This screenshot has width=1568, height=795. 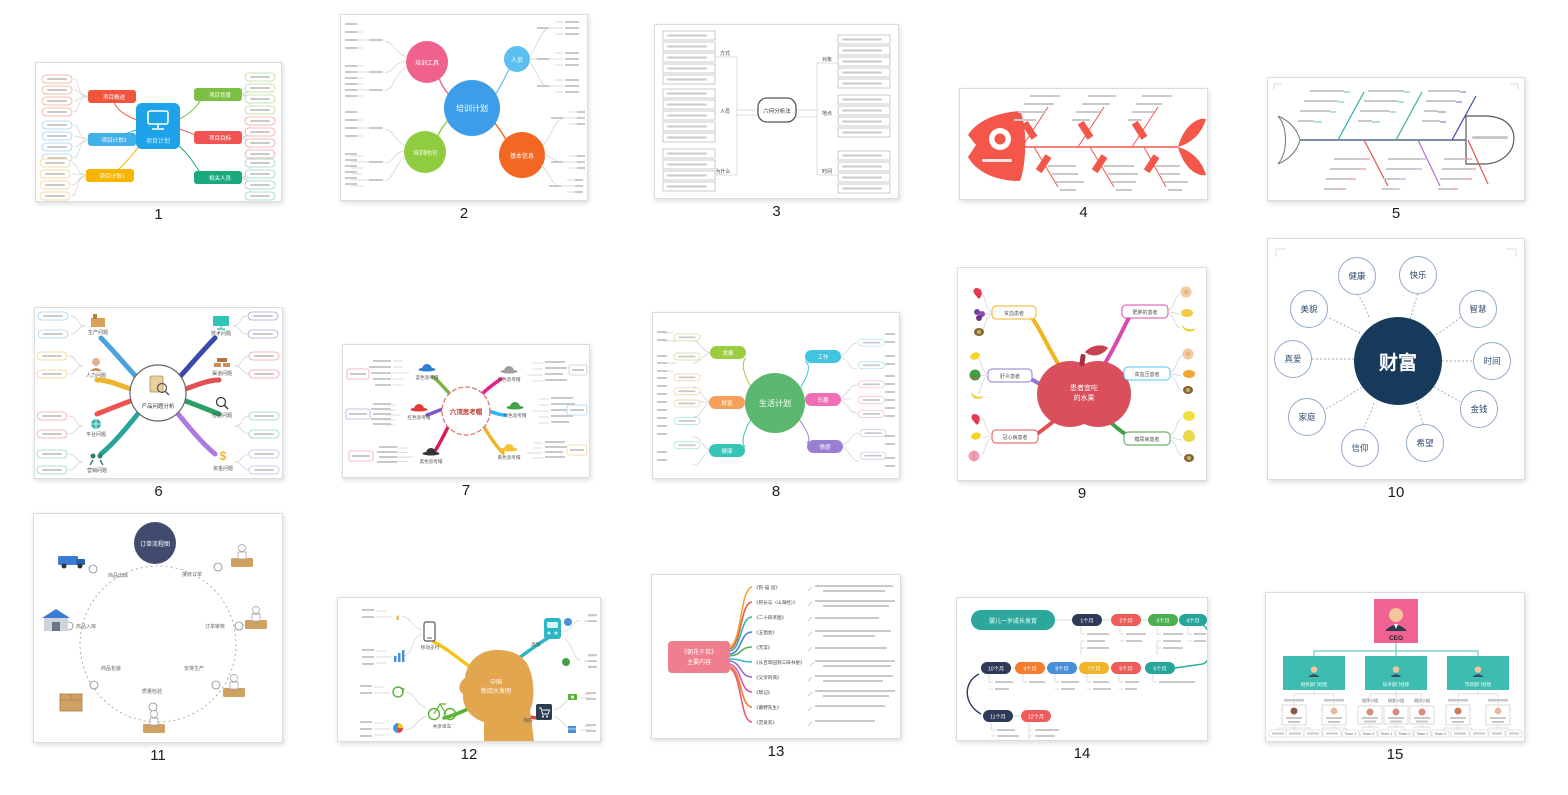 What do you see at coordinates (976, 436) in the screenshot?
I see `lemon-icon` at bounding box center [976, 436].